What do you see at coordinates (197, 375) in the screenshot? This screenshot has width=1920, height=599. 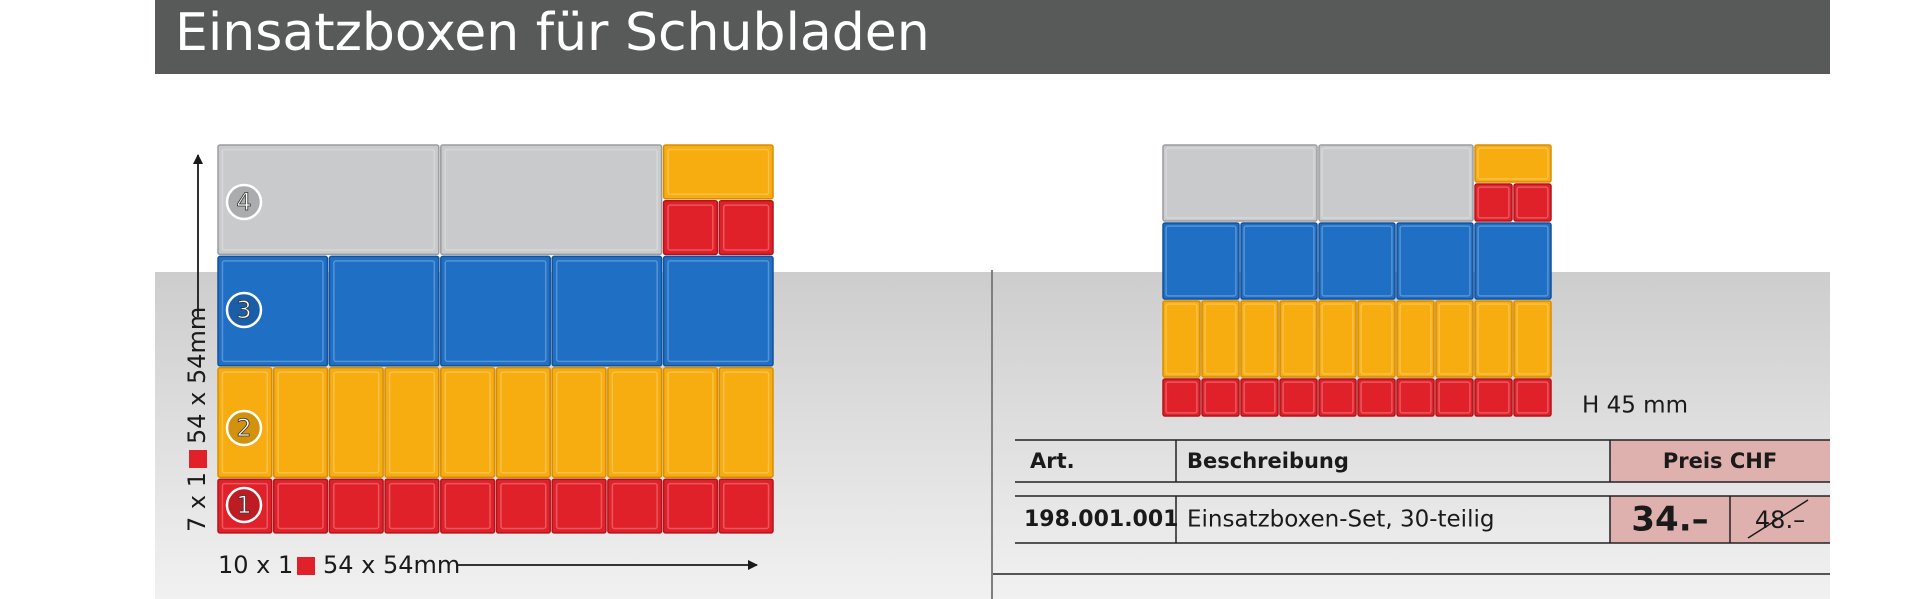 I see `size-label: 54 x 54mm` at bounding box center [197, 375].